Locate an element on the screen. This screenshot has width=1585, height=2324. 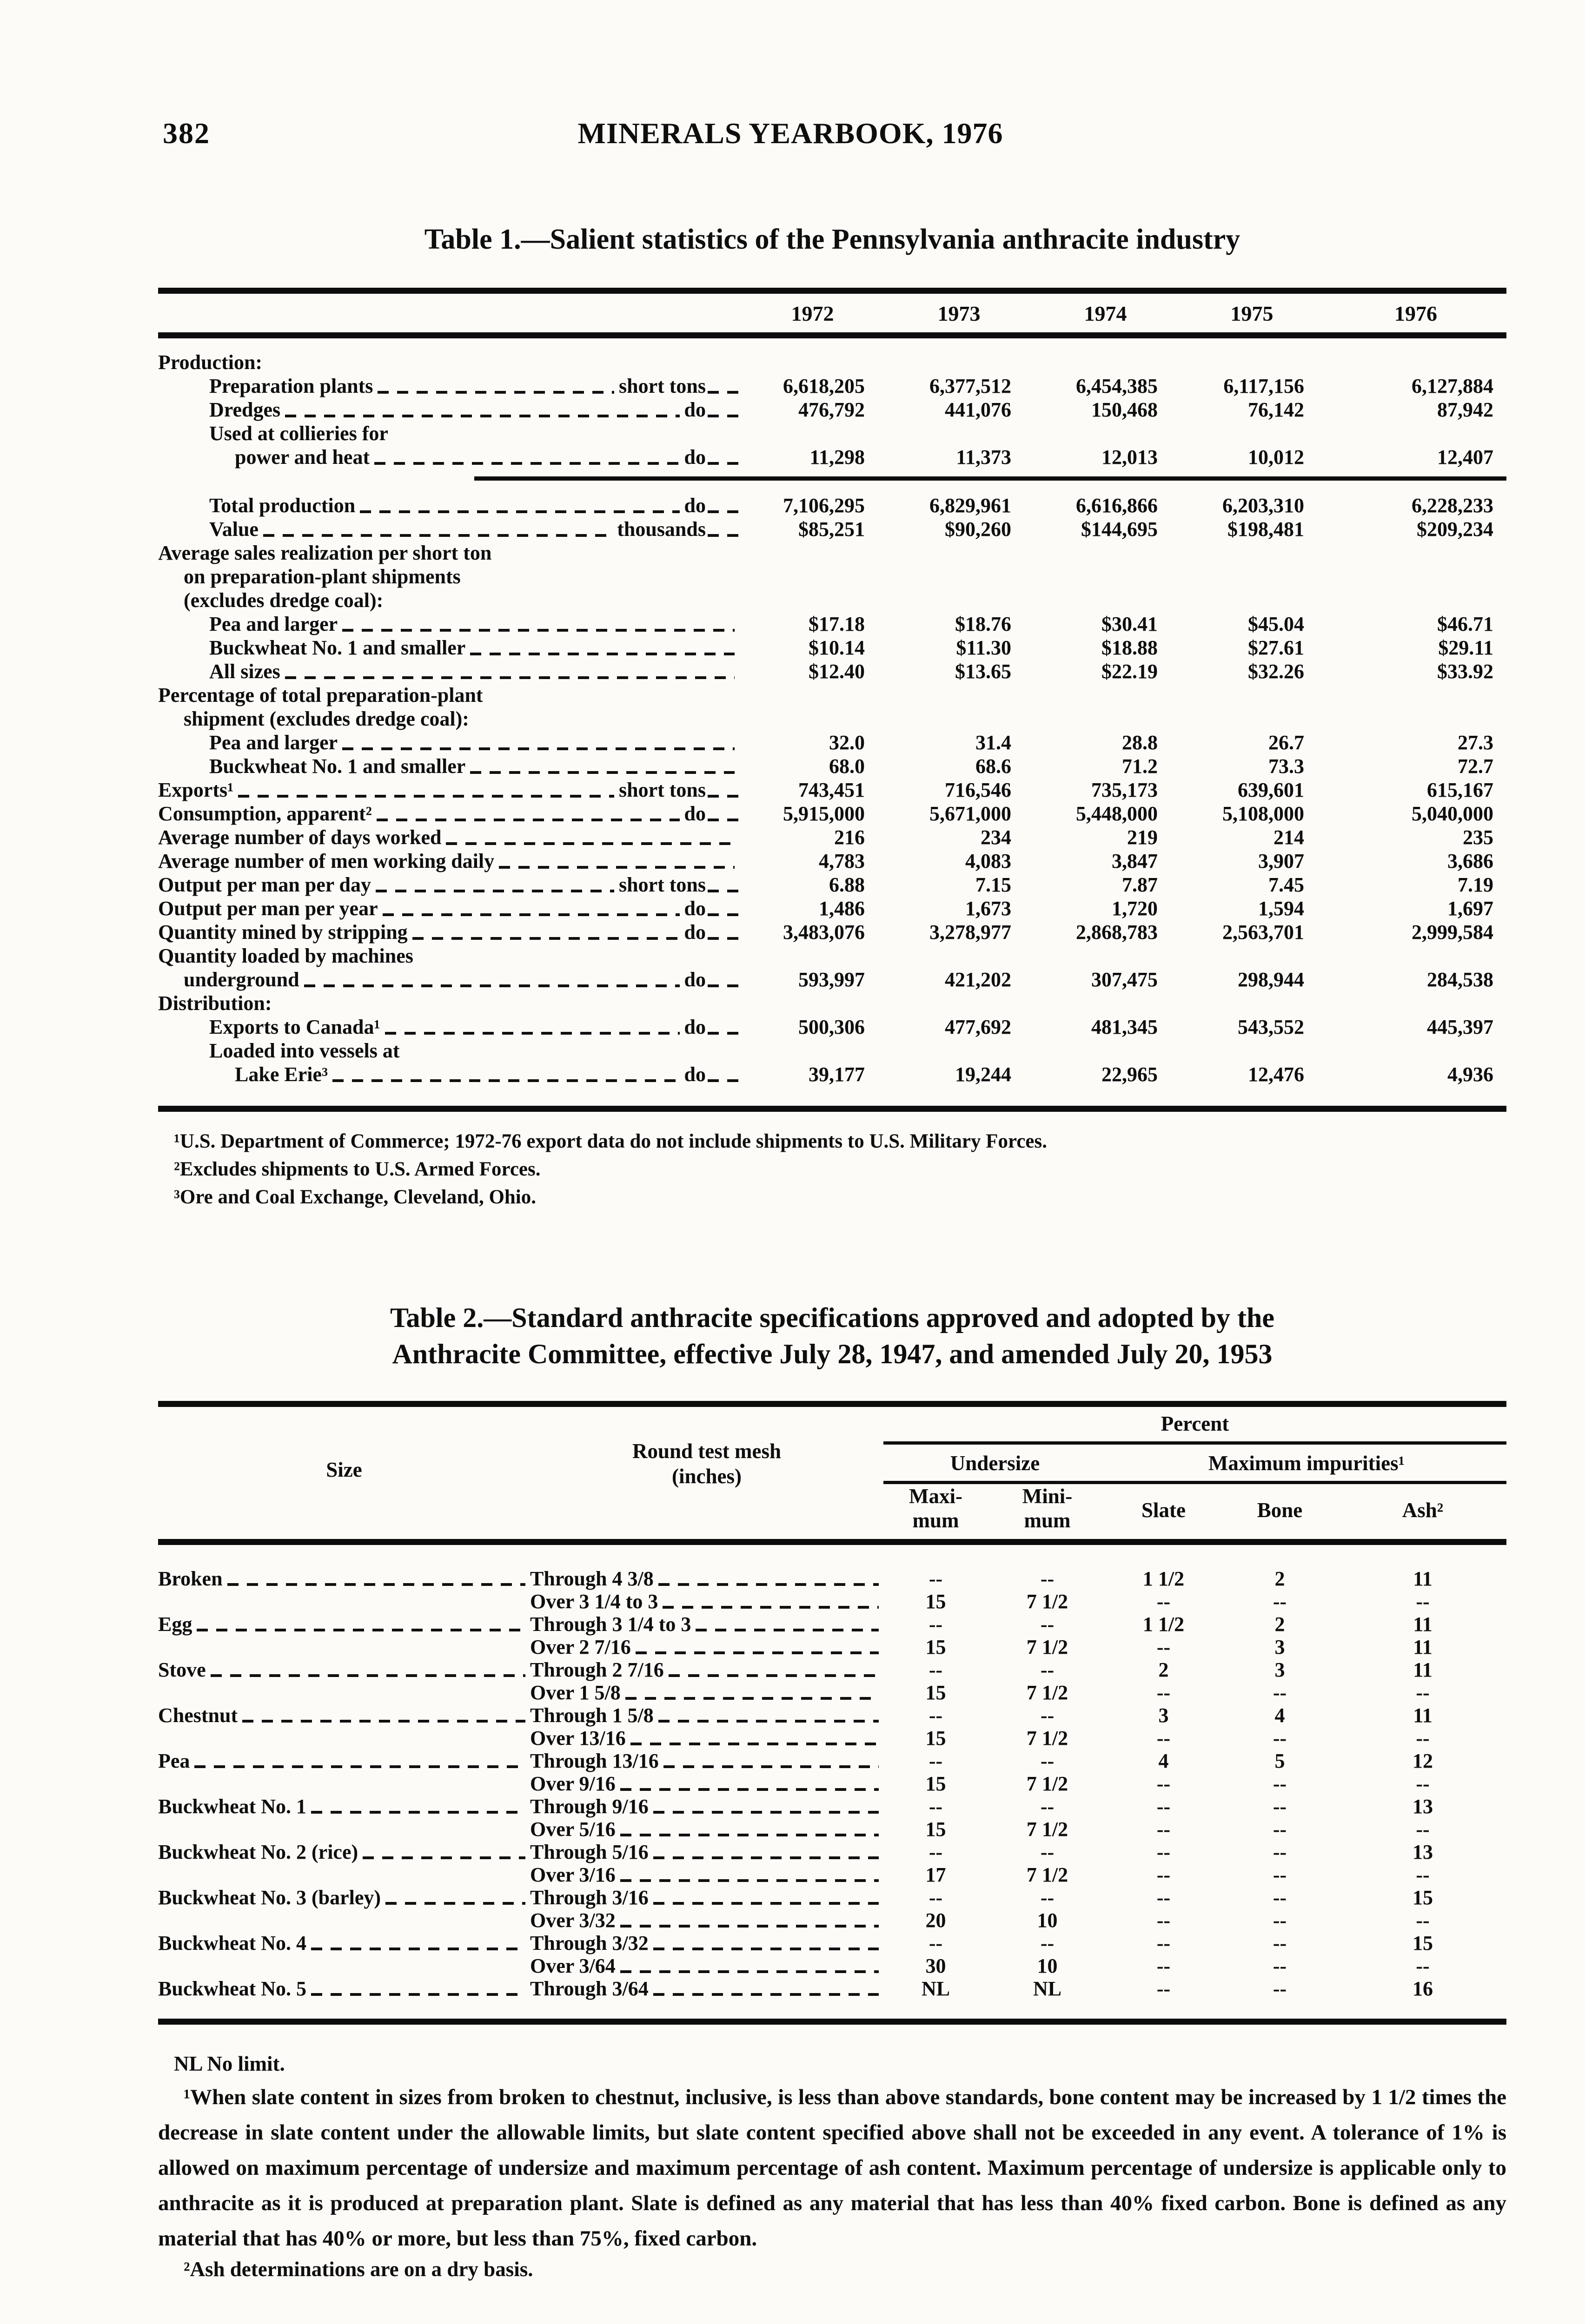
size-cell: Pea is located at coordinates (344, 1761).